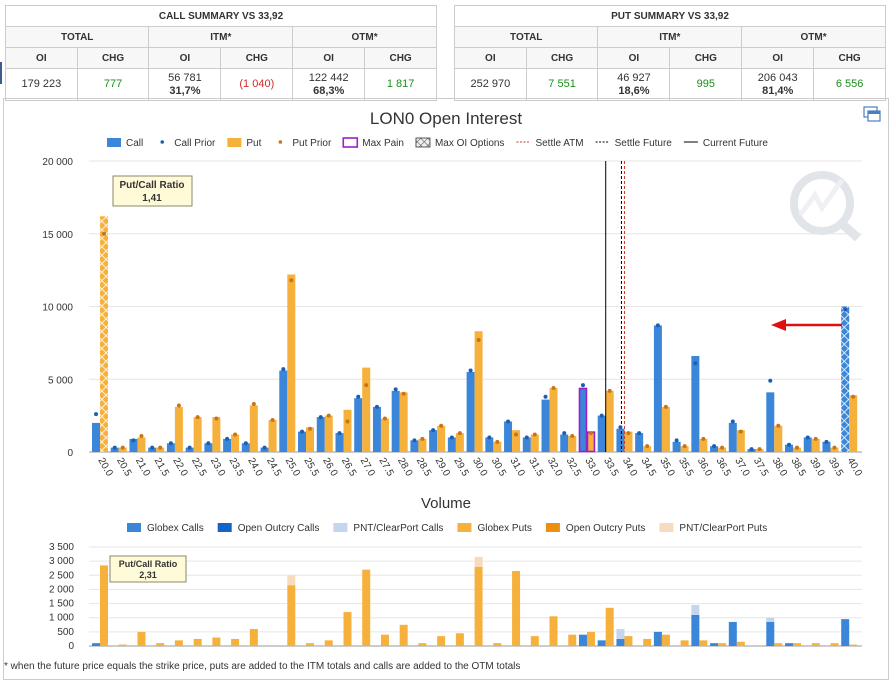  I want to click on put-bar-26.0, so click(328, 433).